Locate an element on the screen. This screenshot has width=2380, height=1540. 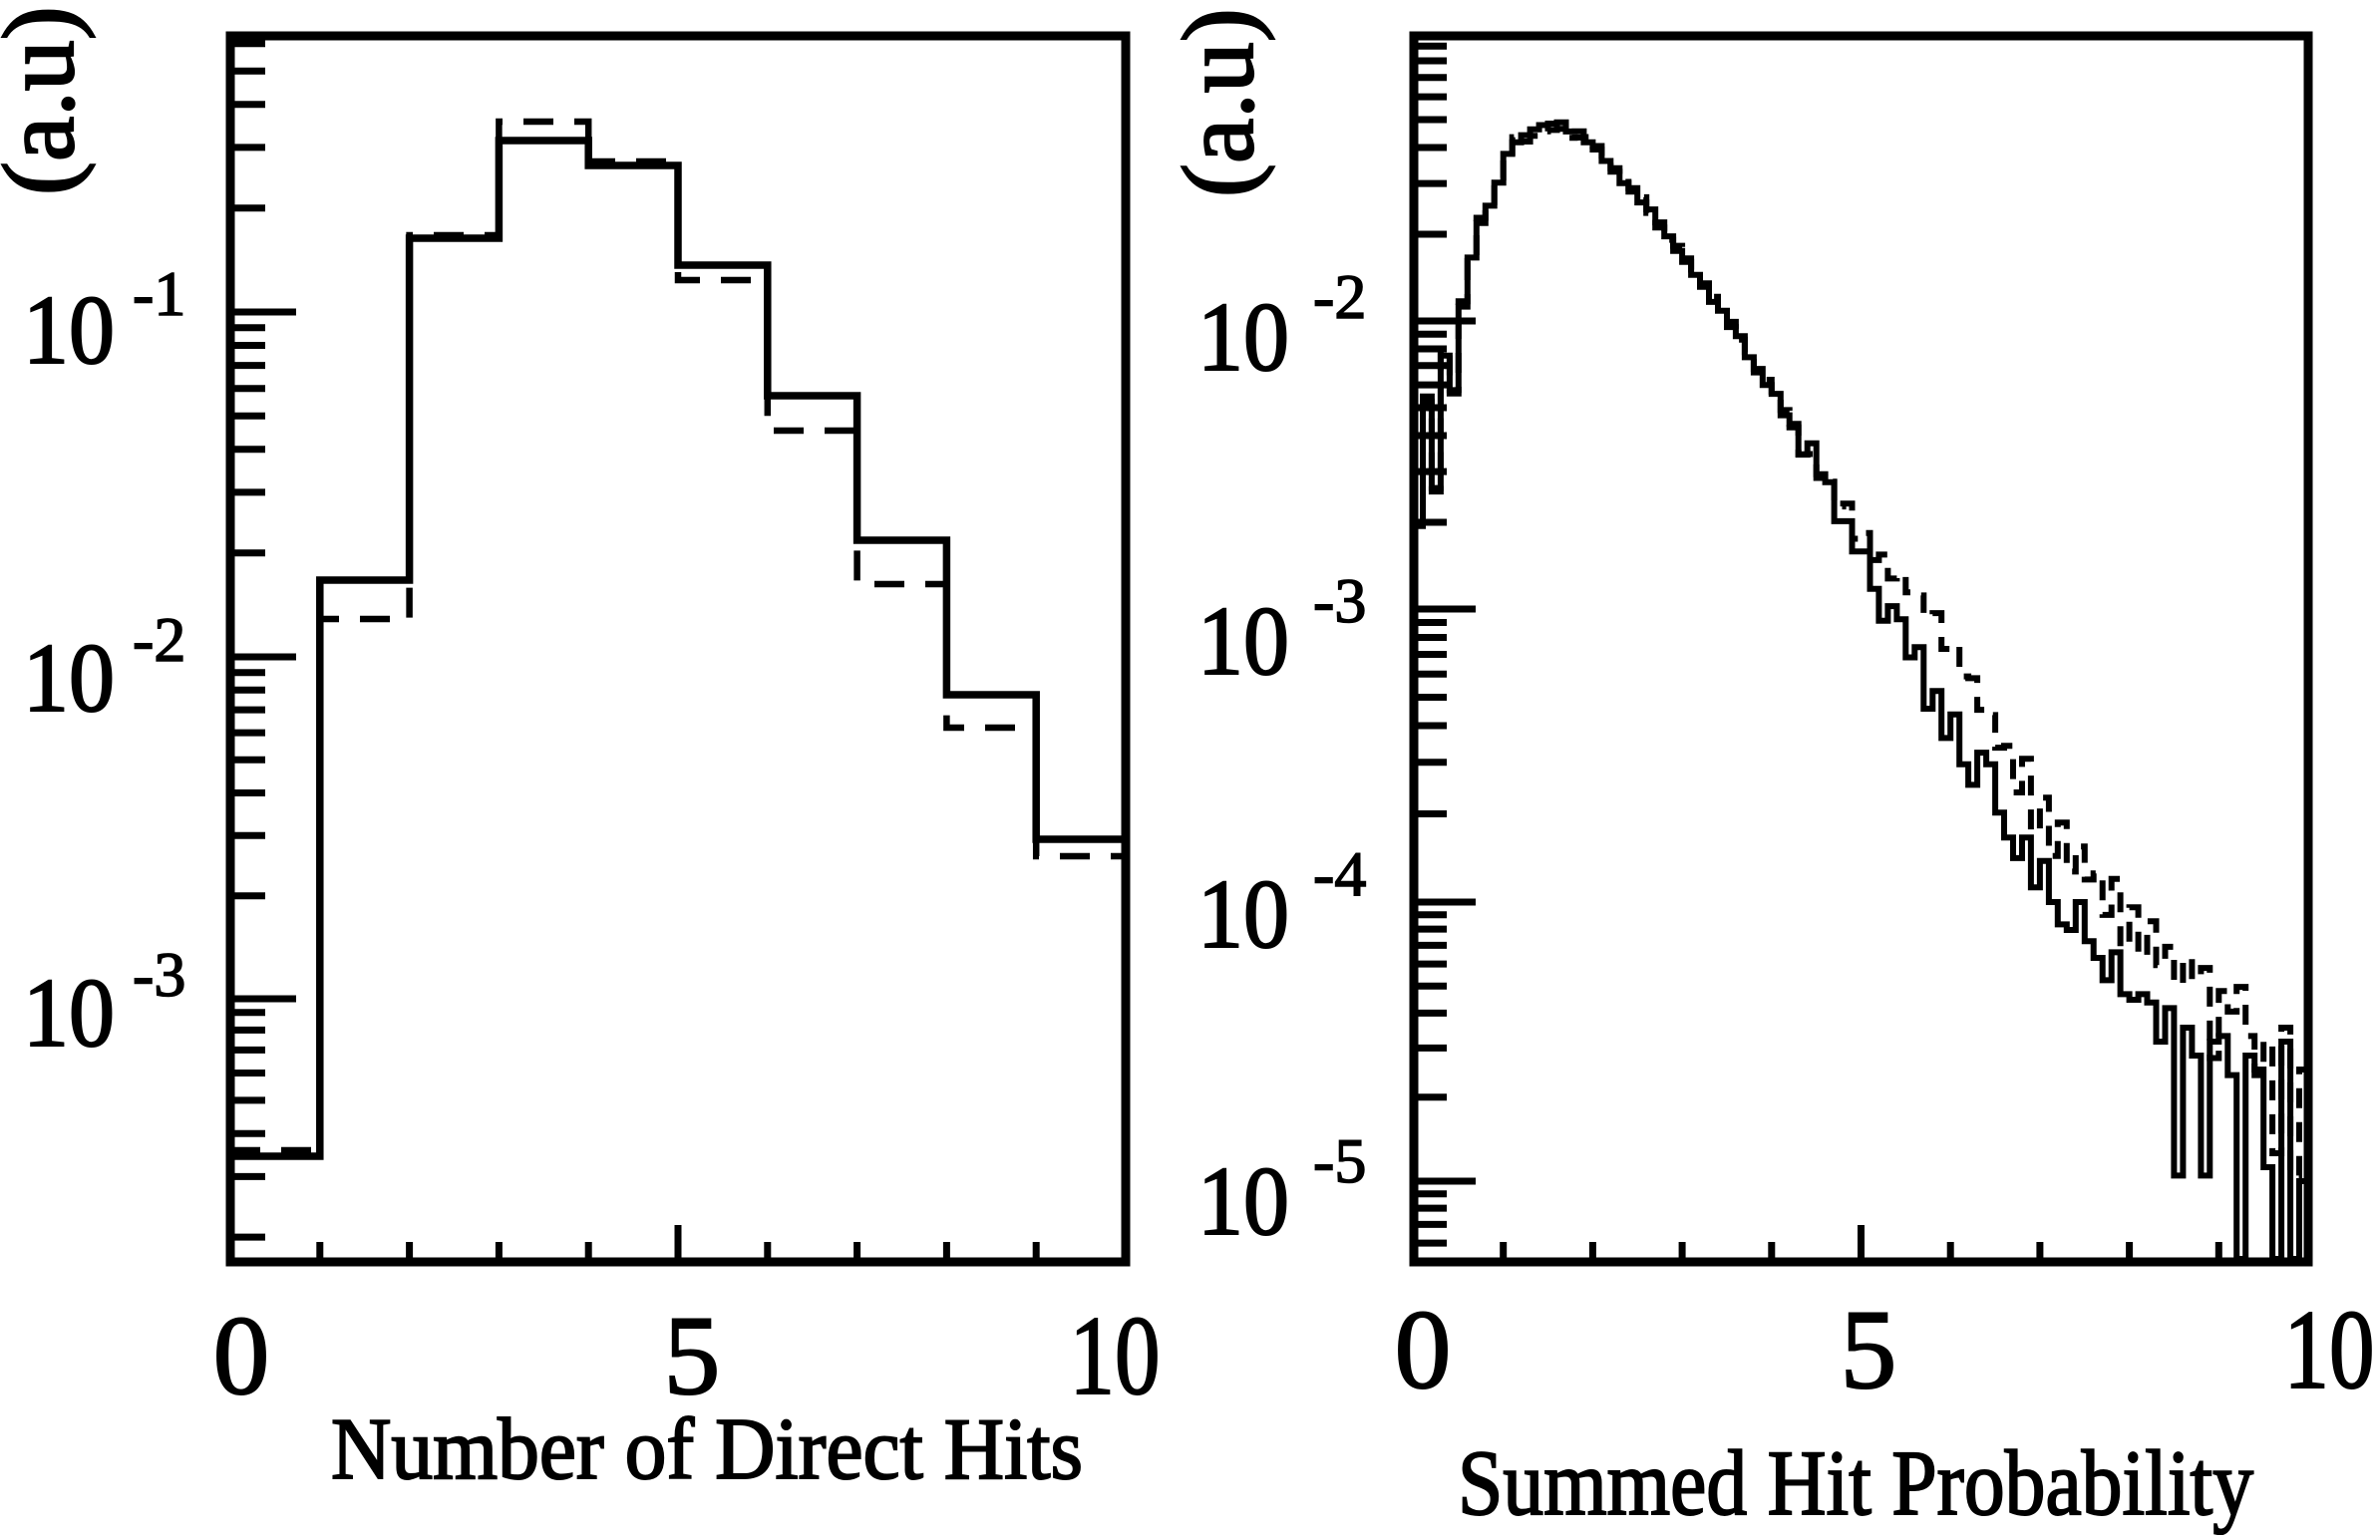
svg-text: Summed Hit Probability is located at coordinates (1855, 1484).